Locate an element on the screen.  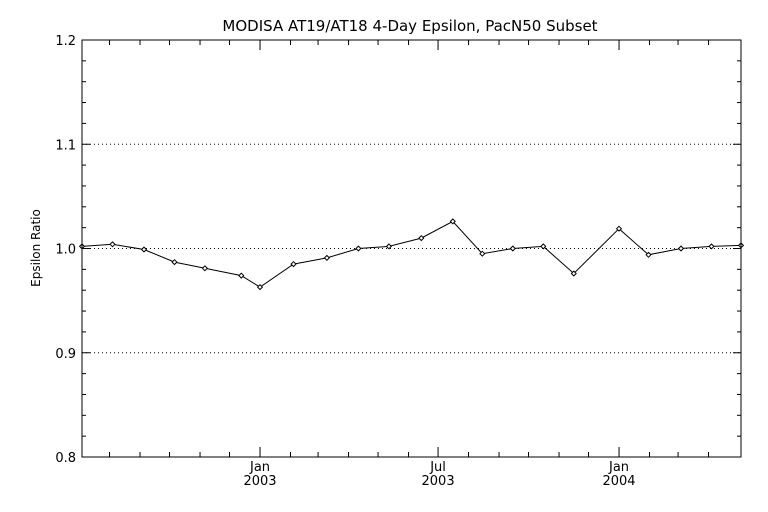
marker-layer is located at coordinates (411, 254).